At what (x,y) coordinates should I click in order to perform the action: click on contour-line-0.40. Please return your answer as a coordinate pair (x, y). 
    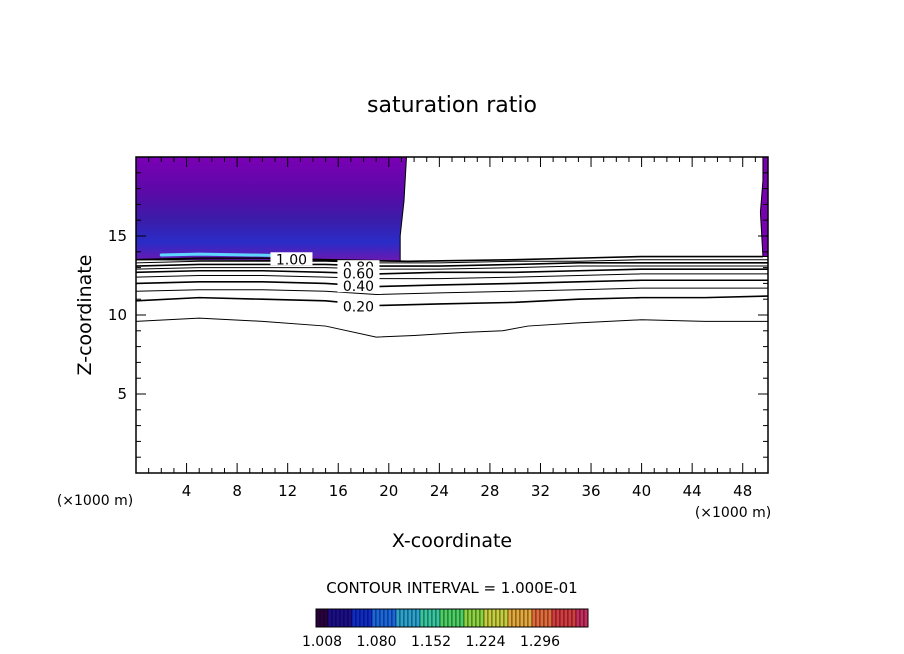
    Looking at the image, I should click on (452, 283).